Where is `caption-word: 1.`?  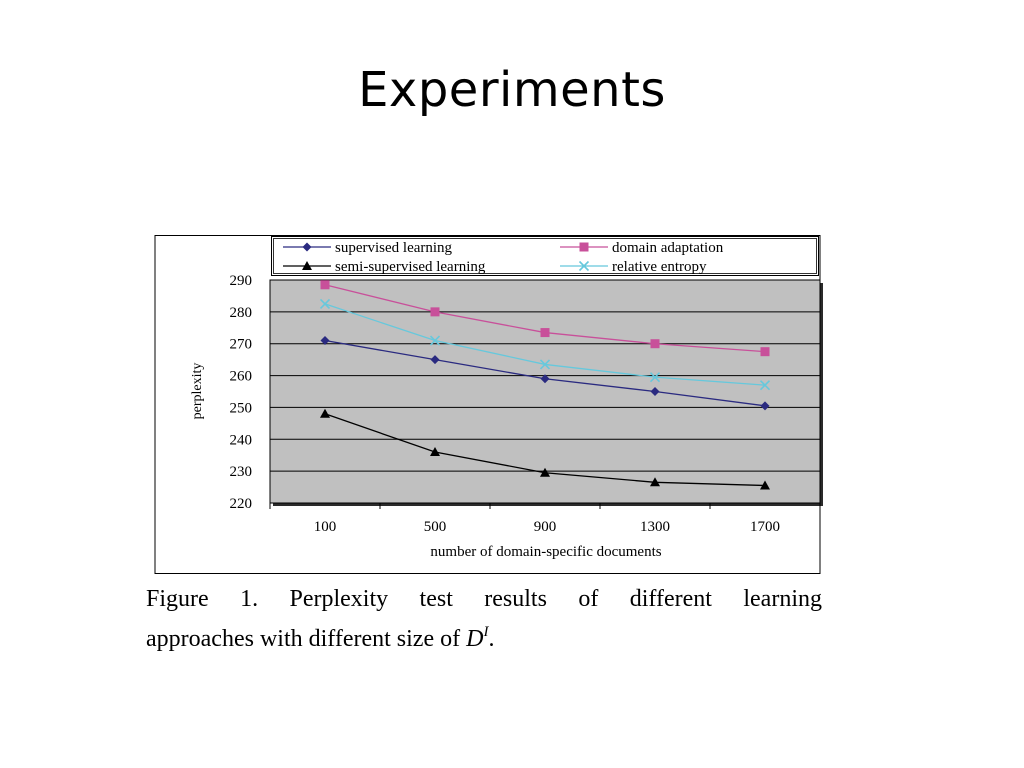 caption-word: 1. is located at coordinates (249, 599).